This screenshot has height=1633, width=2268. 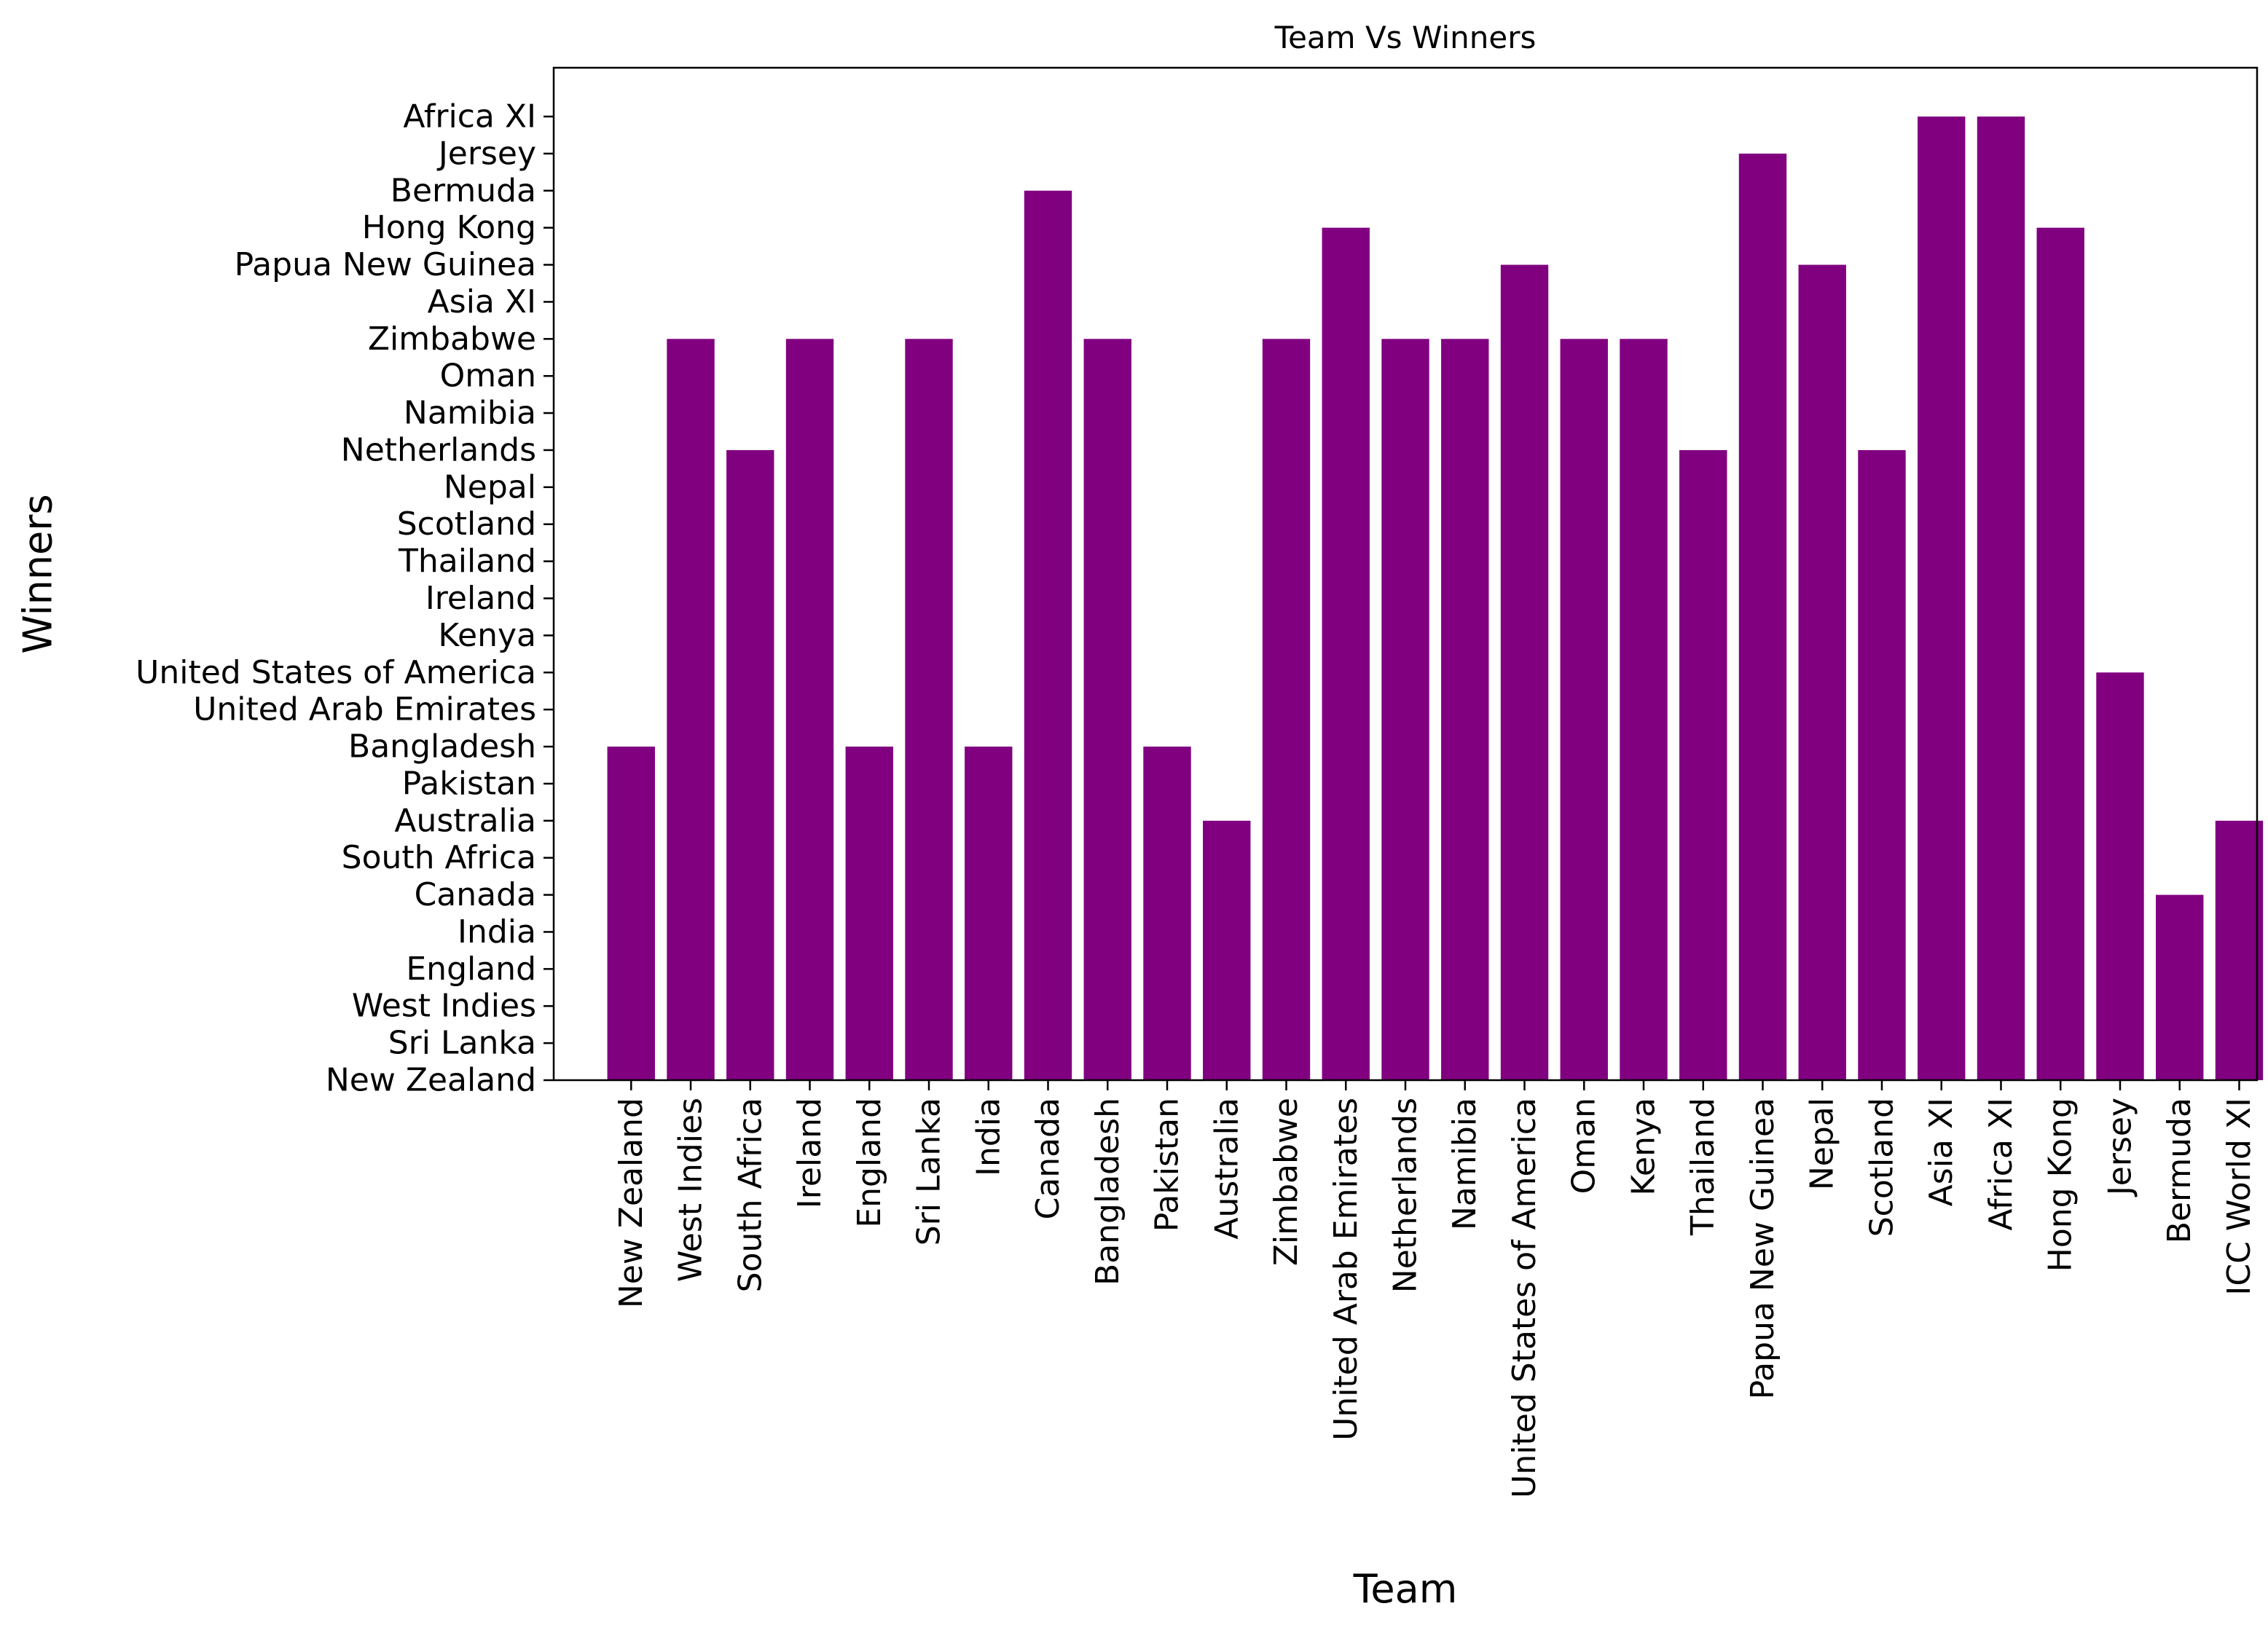 What do you see at coordinates (750, 1195) in the screenshot?
I see `x-tick-label: South Africa` at bounding box center [750, 1195].